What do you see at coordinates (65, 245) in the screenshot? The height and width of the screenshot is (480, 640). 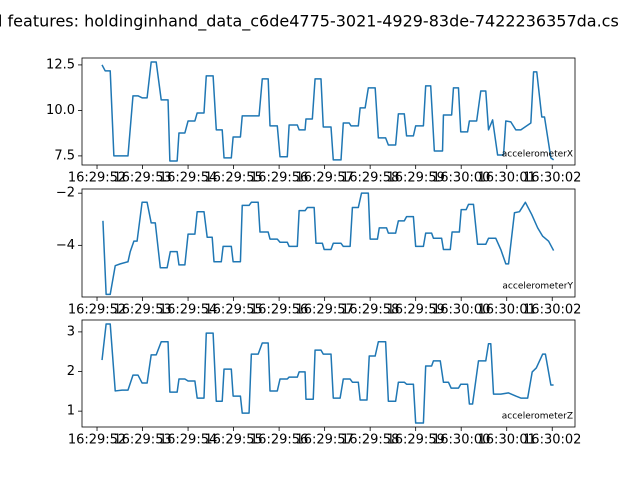 I see `y-tick-label: −4` at bounding box center [65, 245].